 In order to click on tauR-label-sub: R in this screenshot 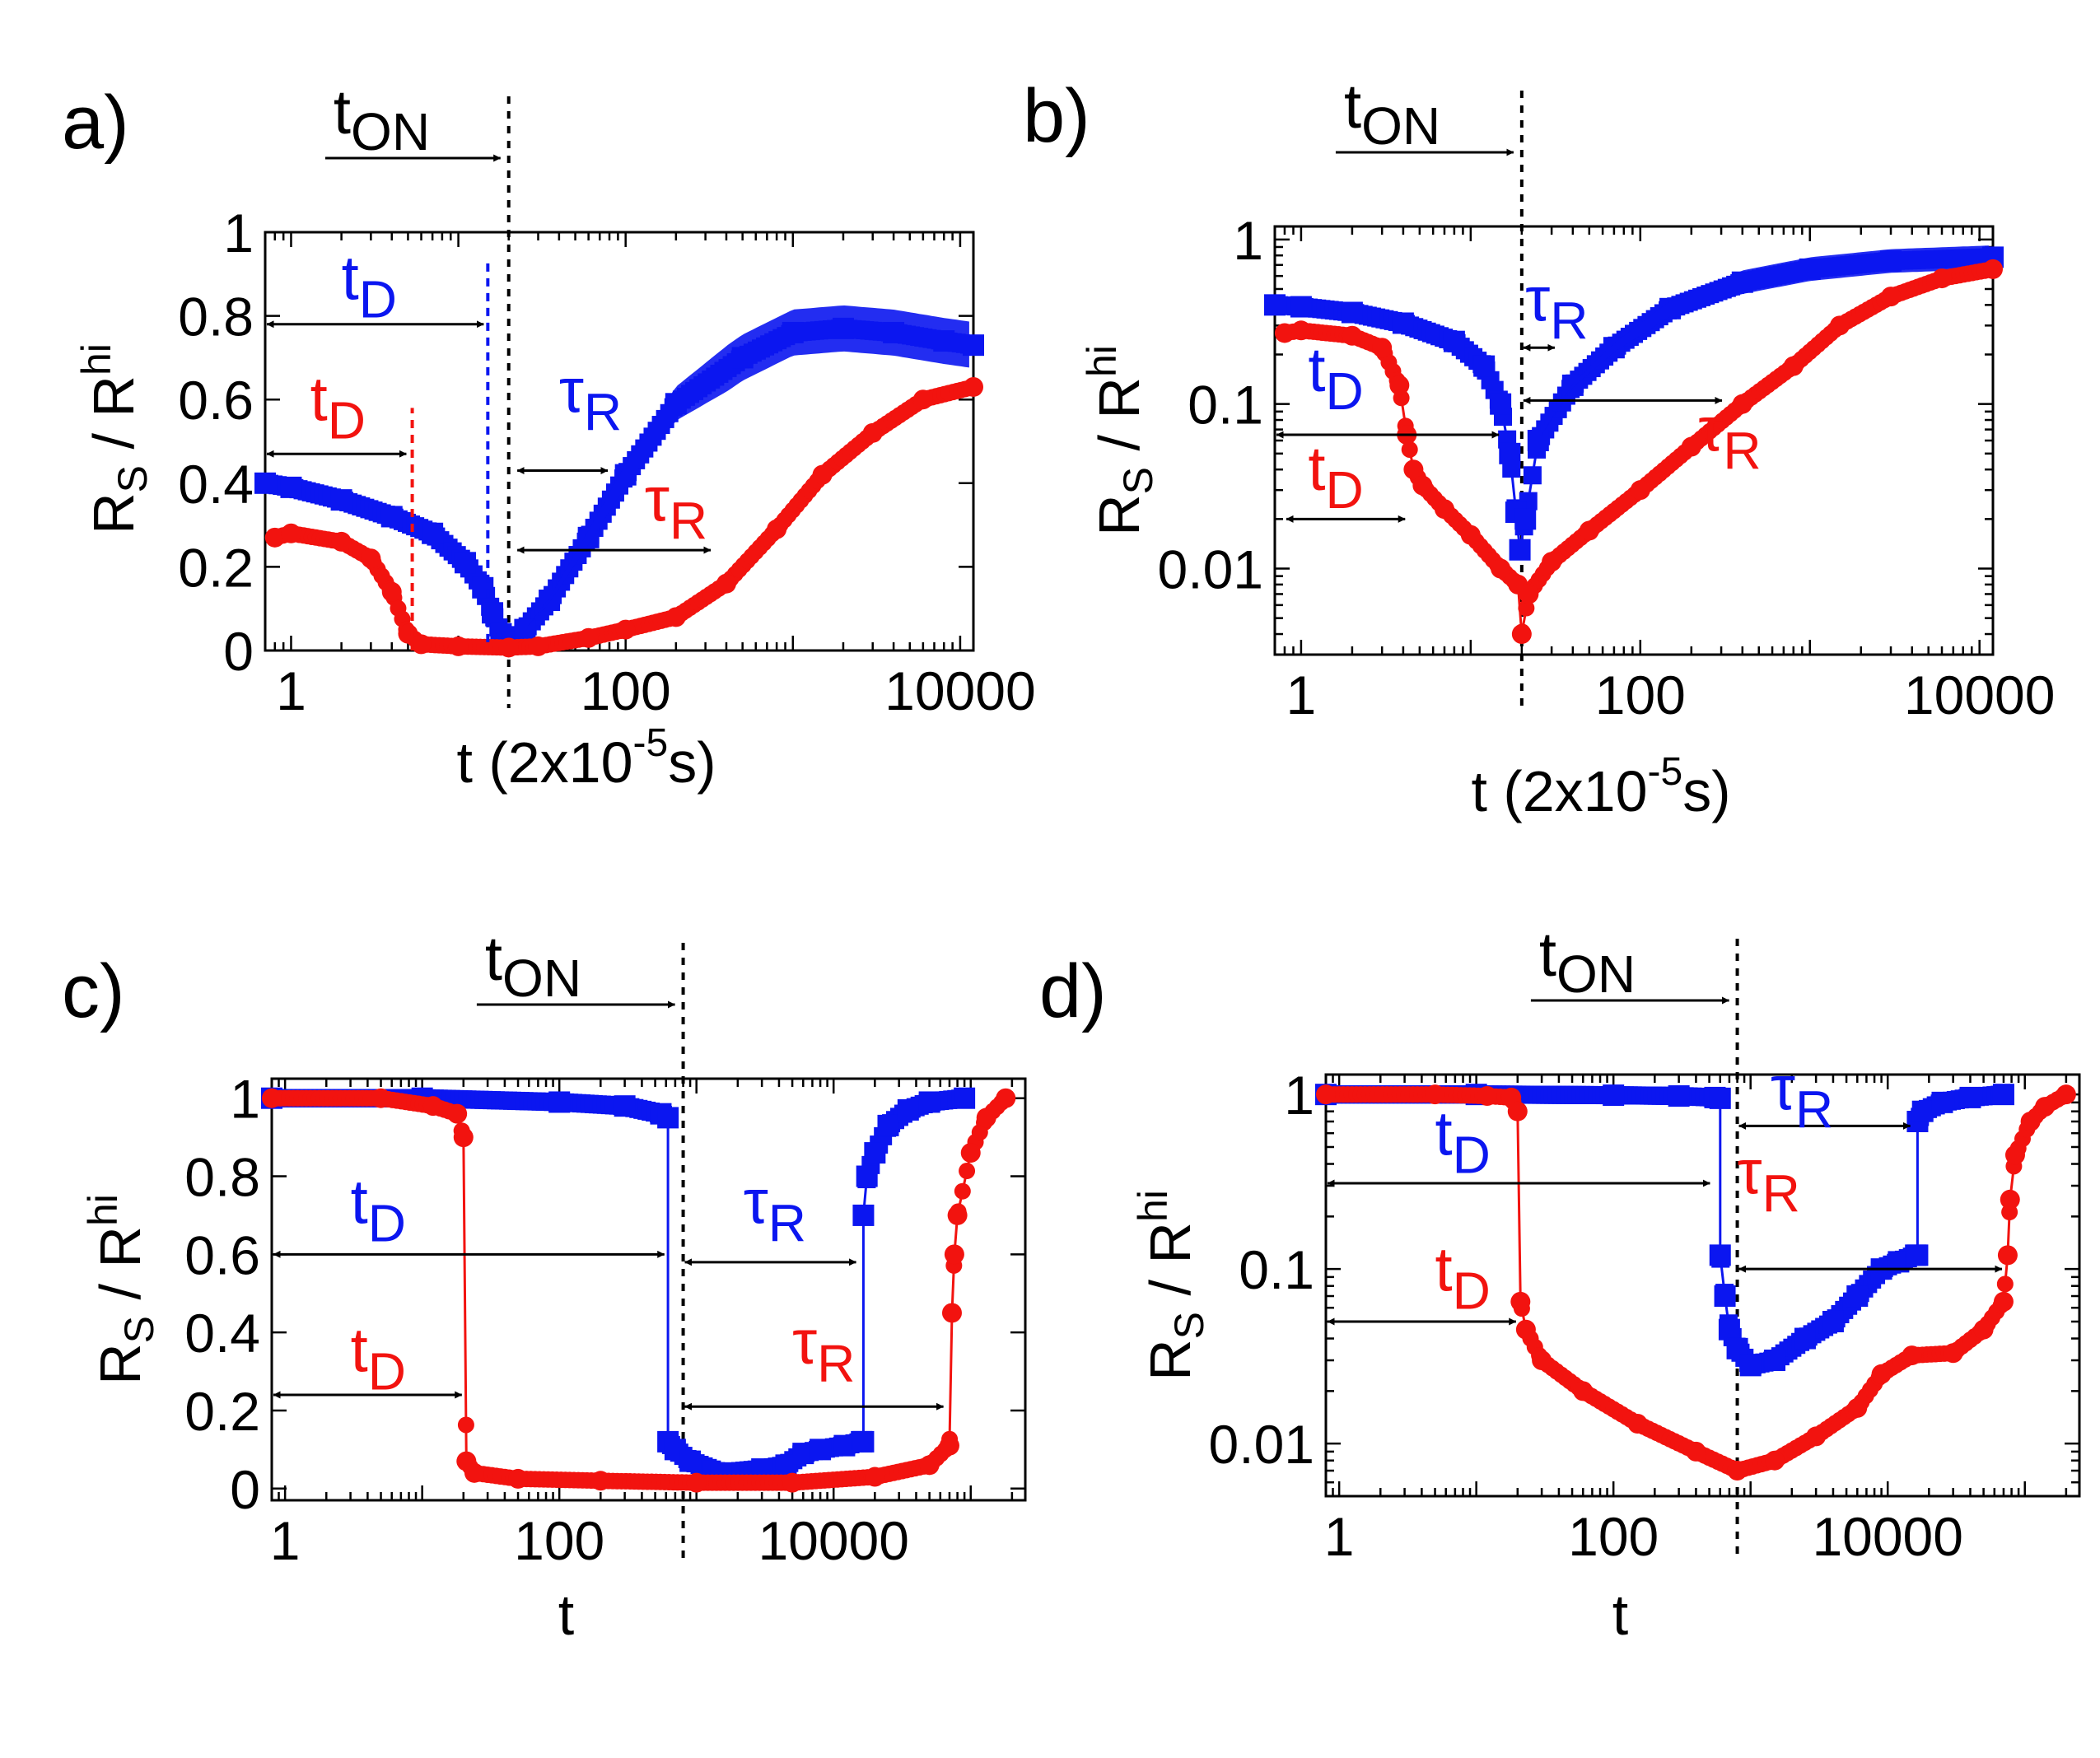, I will do `click(836, 1363)`.